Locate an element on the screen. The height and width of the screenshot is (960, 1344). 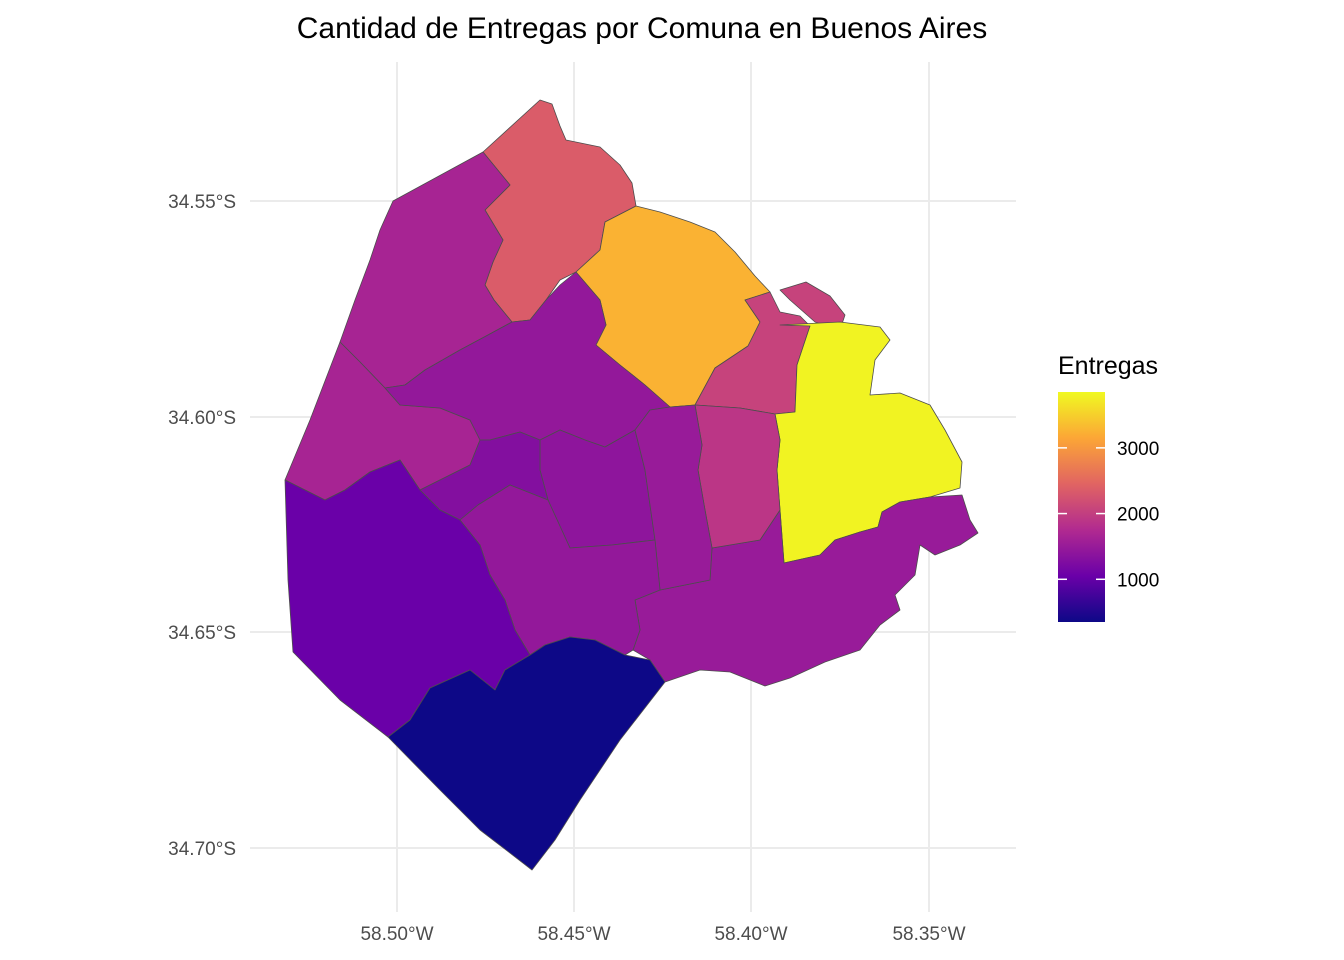
y-tick-label: 34.70°S is located at coordinates (202, 849).